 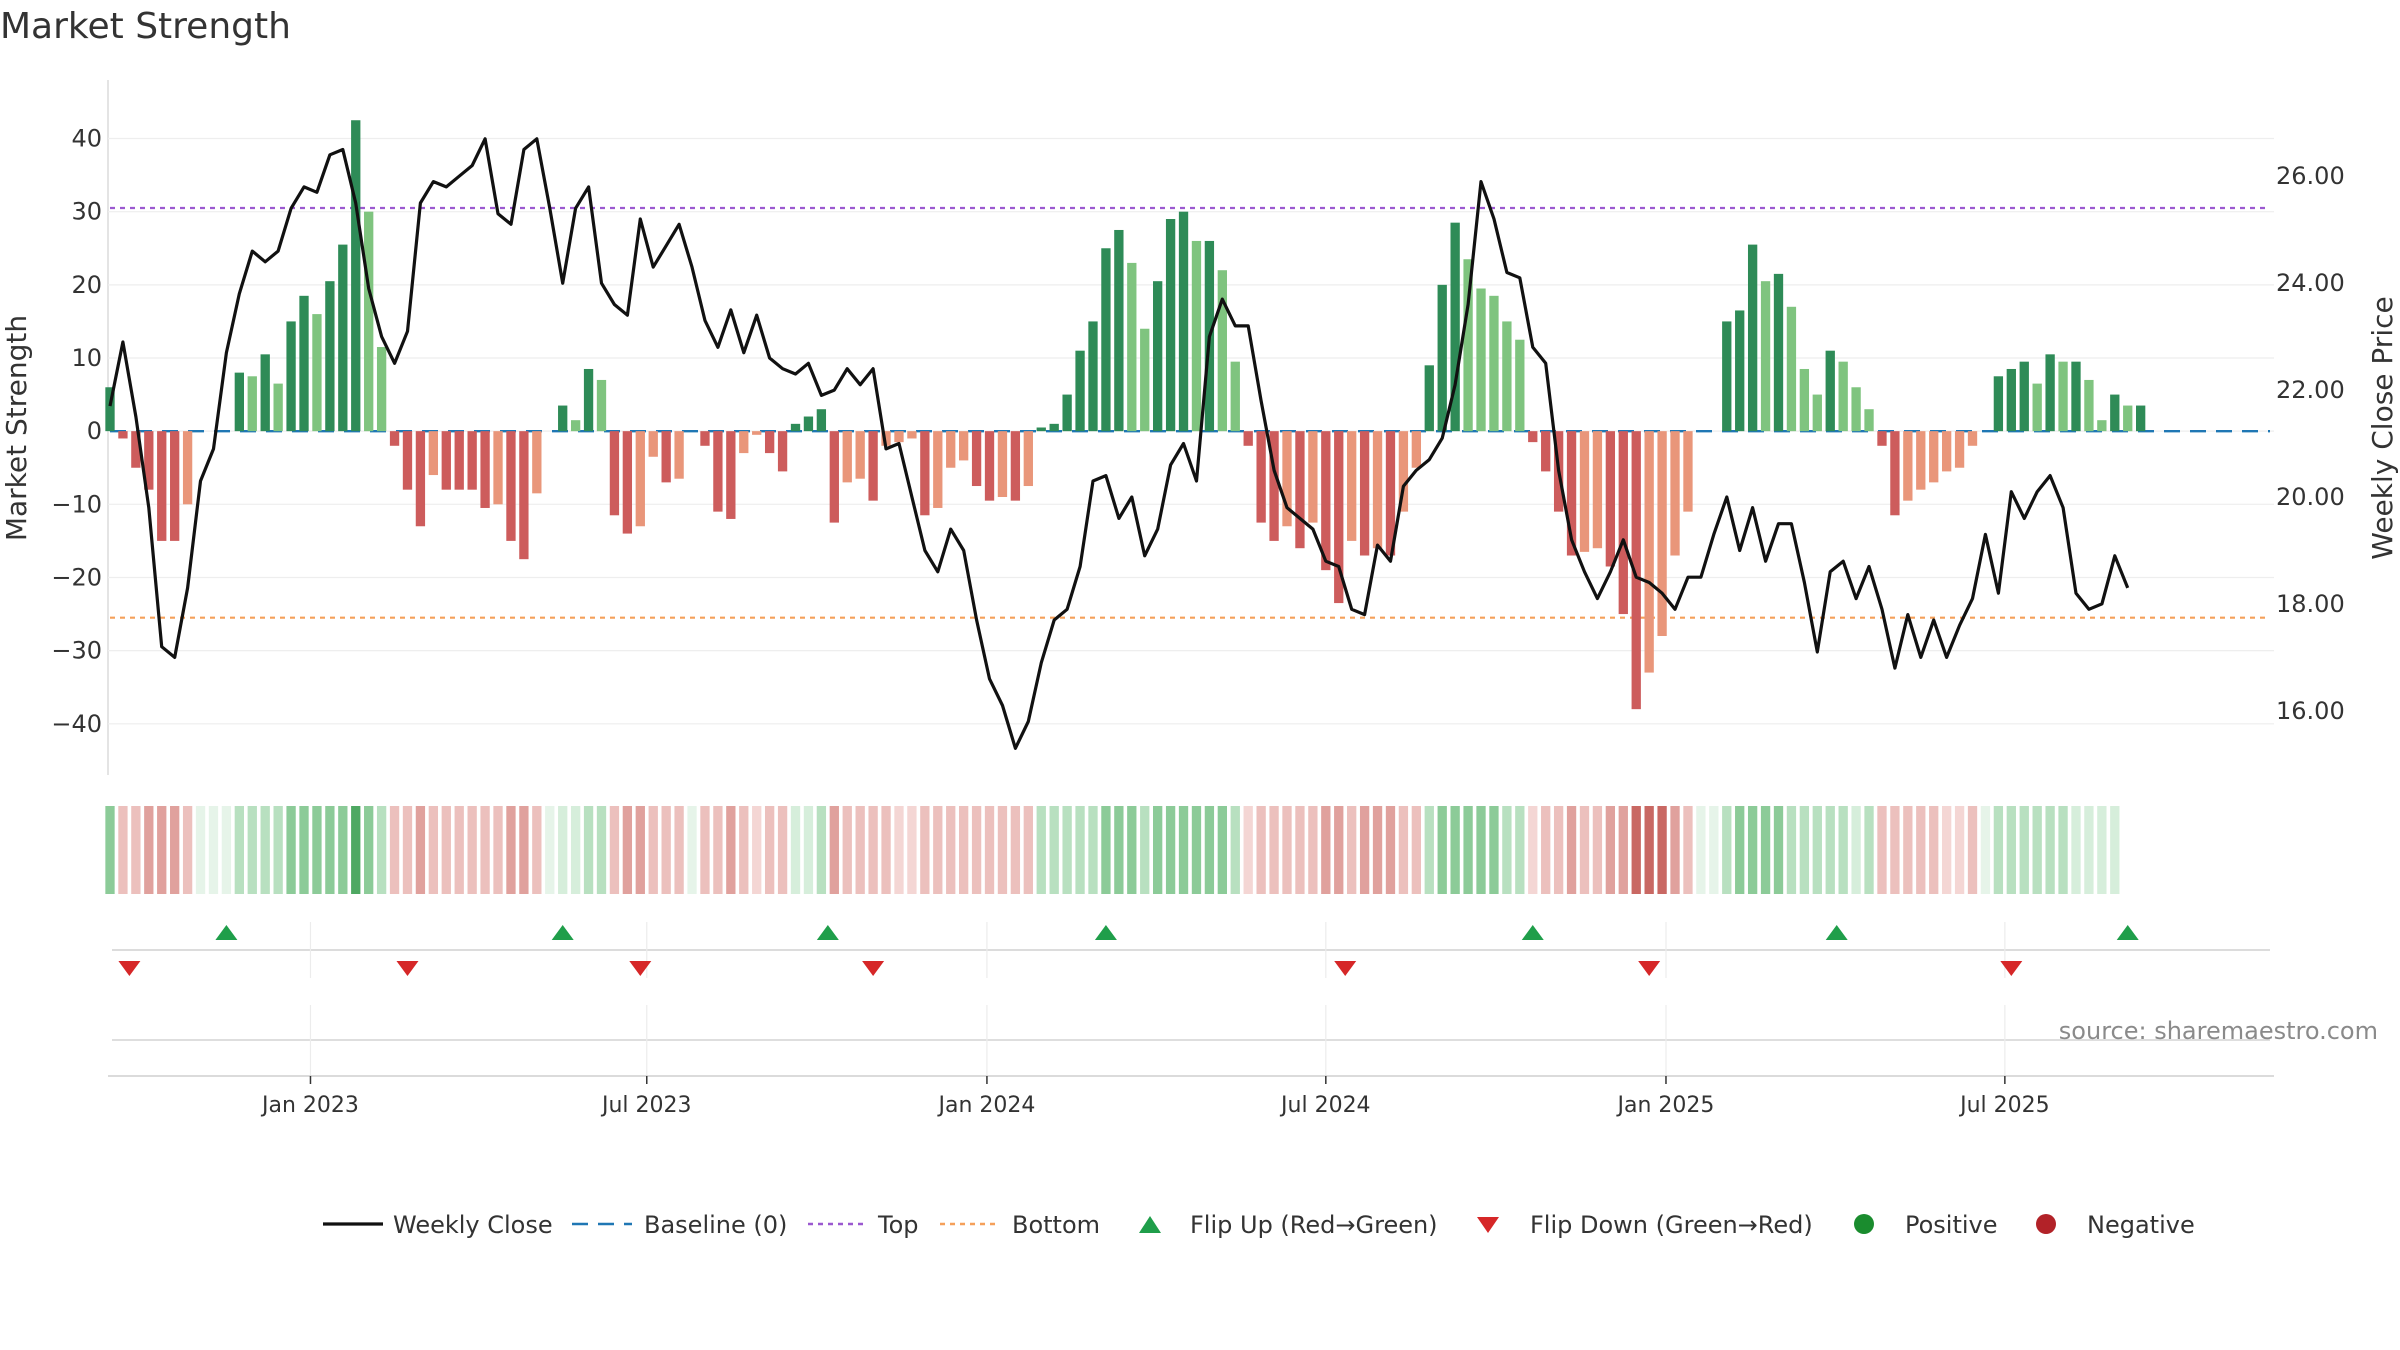 What do you see at coordinates (1314, 1225) in the screenshot?
I see `legend-label: Flip Up (Red→Green)` at bounding box center [1314, 1225].